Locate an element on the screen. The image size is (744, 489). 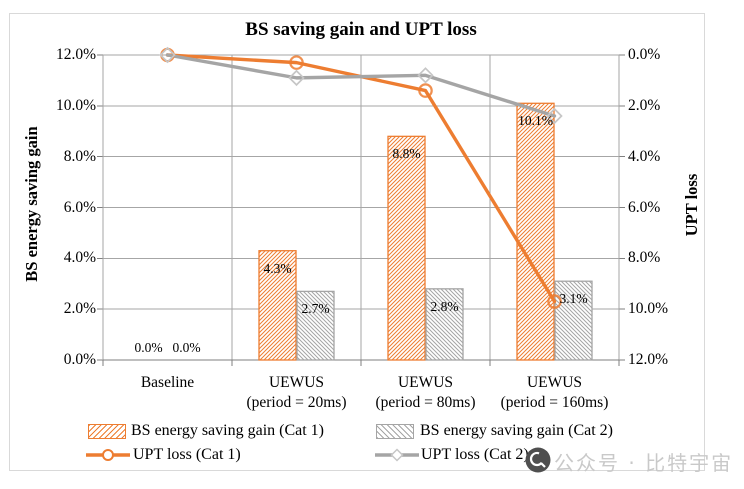
left-axis-tick-label: 2.0% is located at coordinates (79, 309).